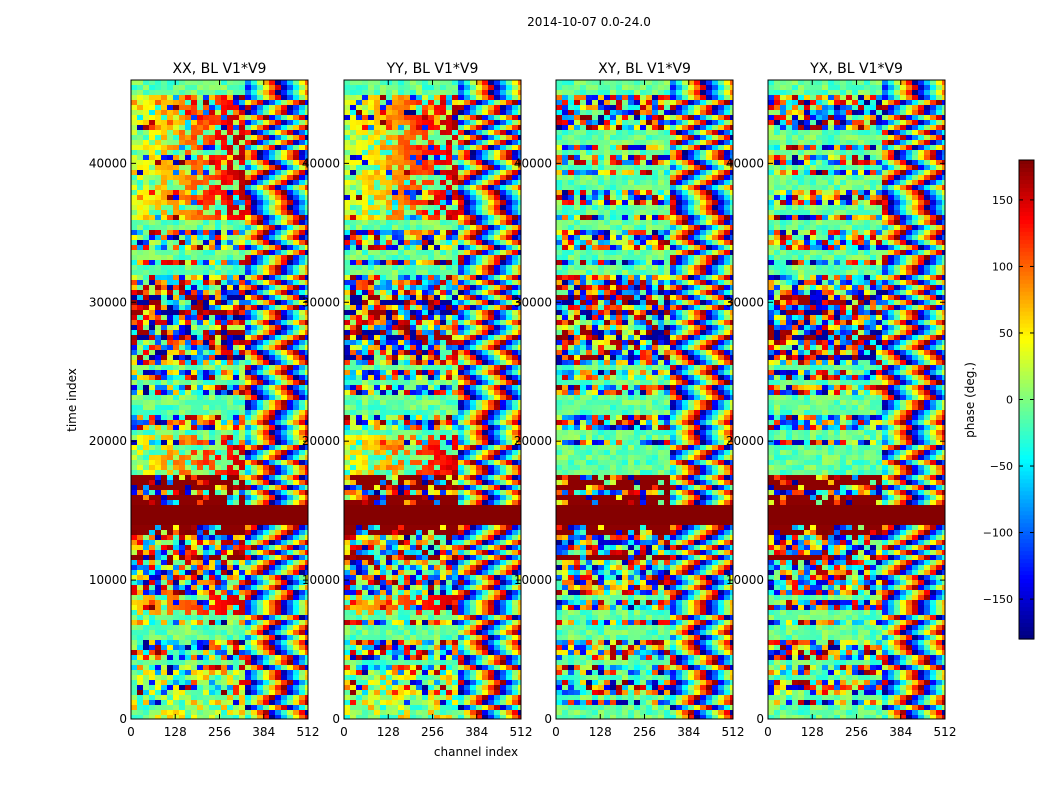  I want to click on x-tick-label: 384, so click(263, 732).